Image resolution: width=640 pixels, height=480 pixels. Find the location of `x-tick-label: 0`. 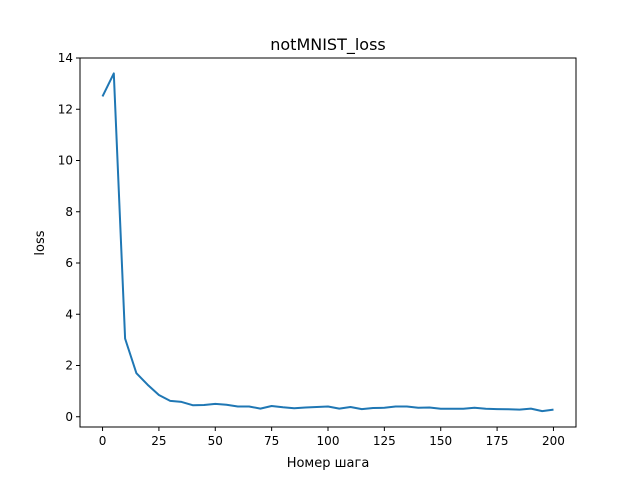

x-tick-label: 0 is located at coordinates (103, 441).